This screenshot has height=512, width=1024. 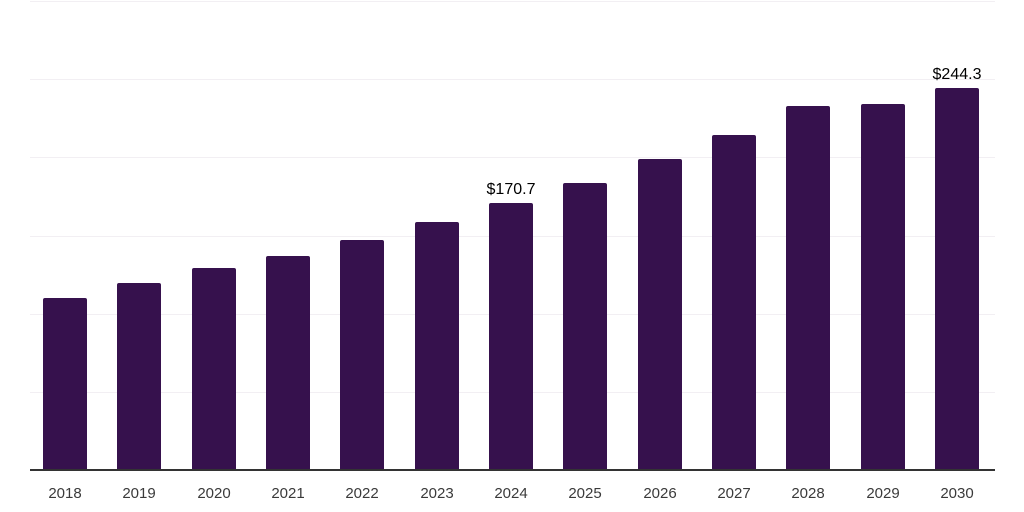 I want to click on bar-value-label: $170.7, so click(x=511, y=189).